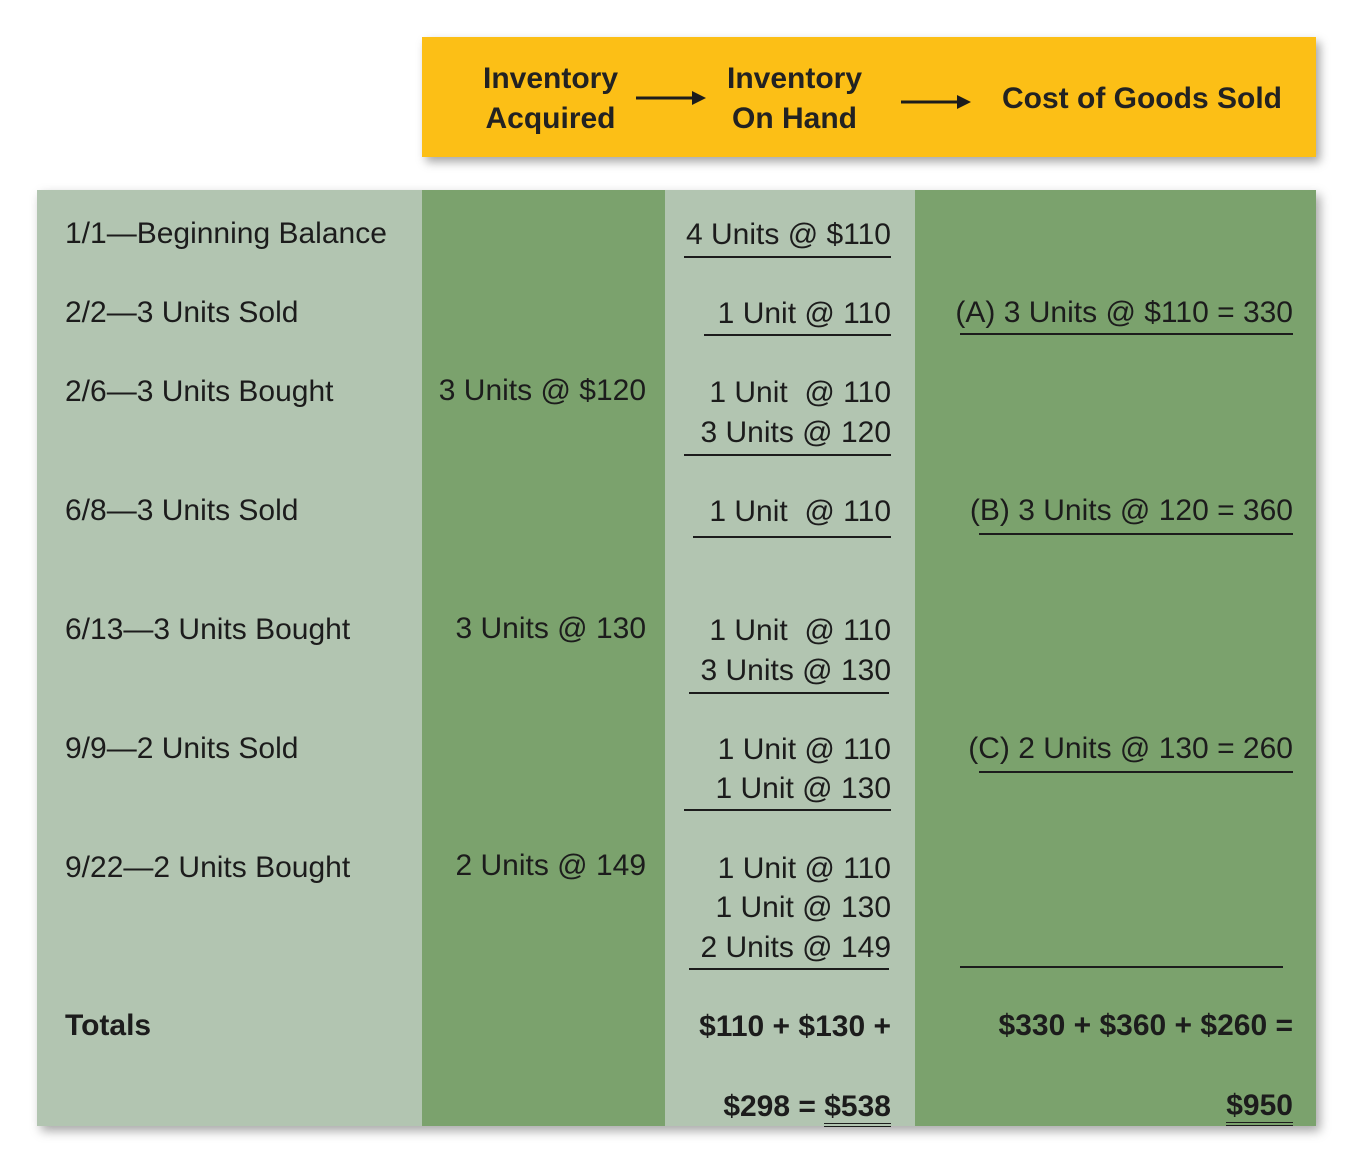 The width and height of the screenshot is (1354, 1167). Describe the element at coordinates (208, 867) in the screenshot. I see `row-label: 9/22—2 Units Bought` at that location.